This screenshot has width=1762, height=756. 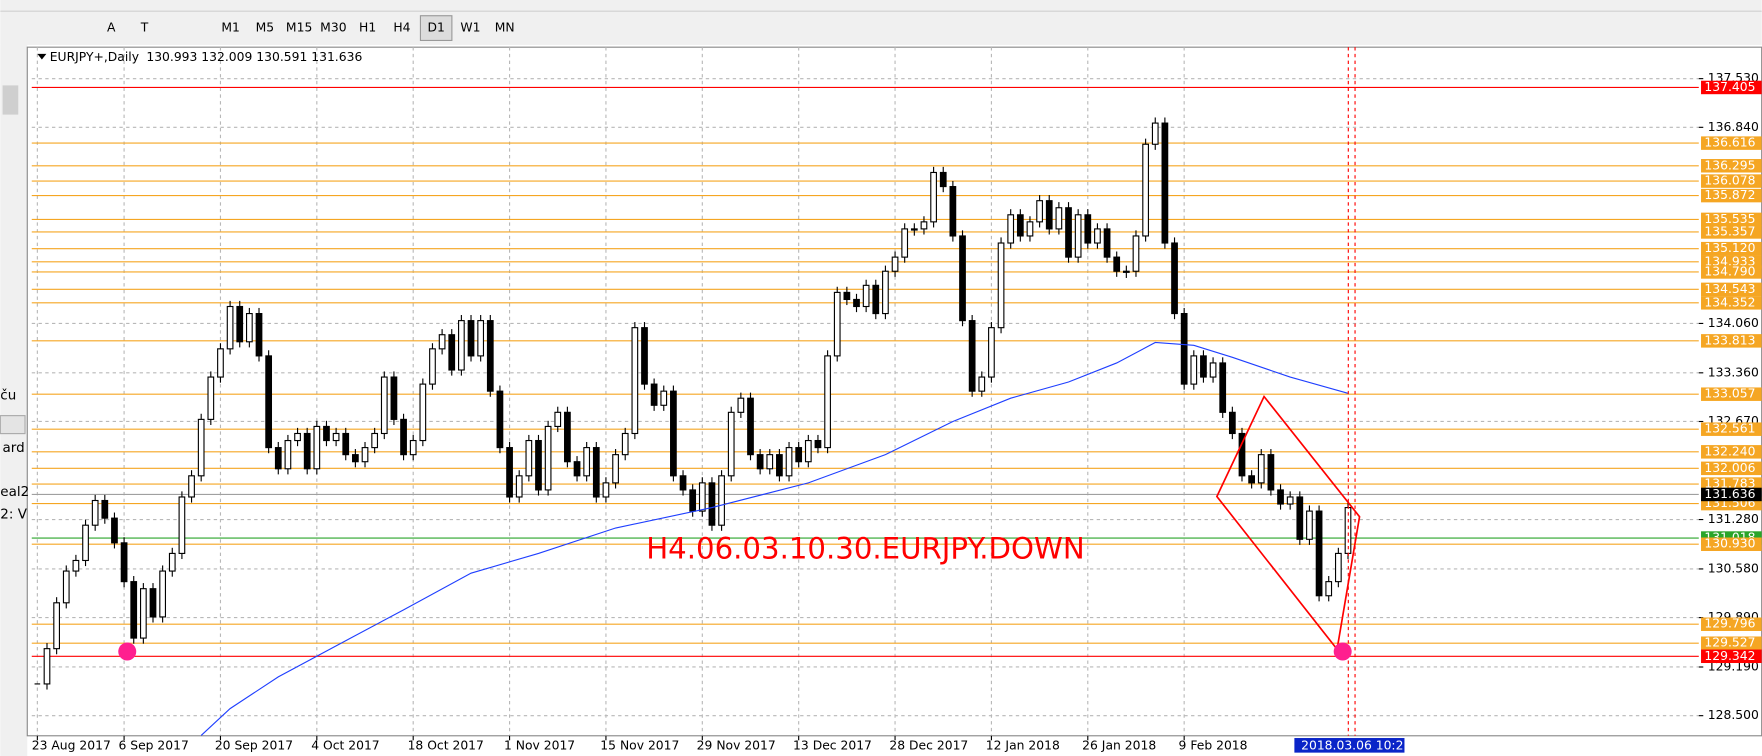 What do you see at coordinates (144, 28) in the screenshot?
I see `tool-button: T` at bounding box center [144, 28].